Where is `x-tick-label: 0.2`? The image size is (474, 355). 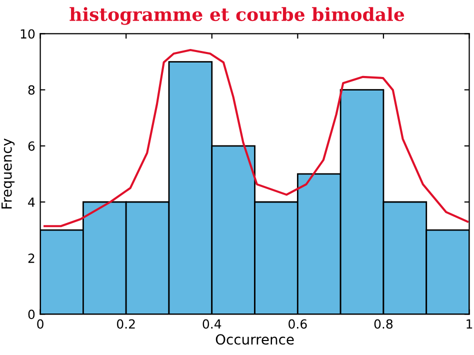 x-tick-label: 0.2 is located at coordinates (125, 324).